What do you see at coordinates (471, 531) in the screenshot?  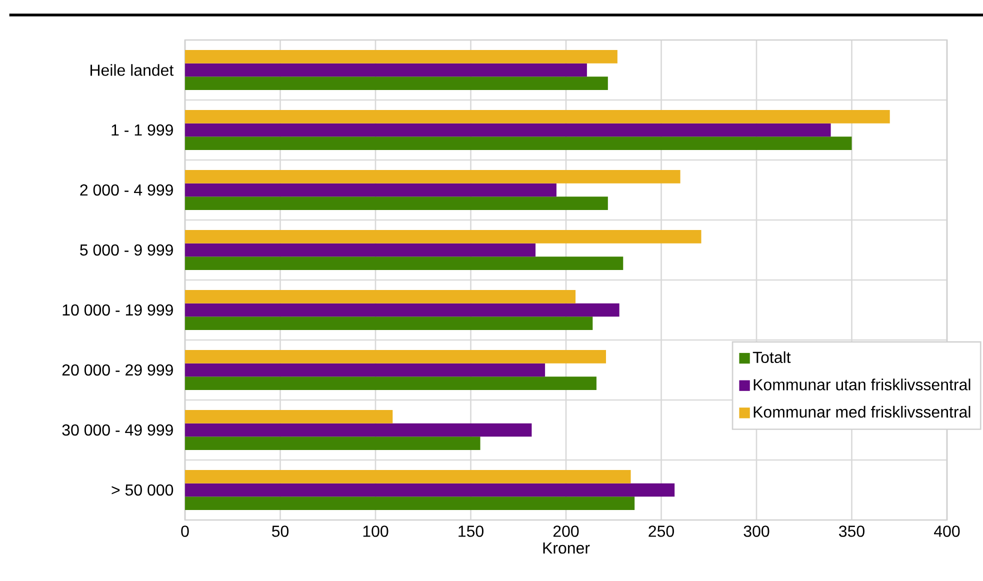 I see `x-tick-label: 150` at bounding box center [471, 531].